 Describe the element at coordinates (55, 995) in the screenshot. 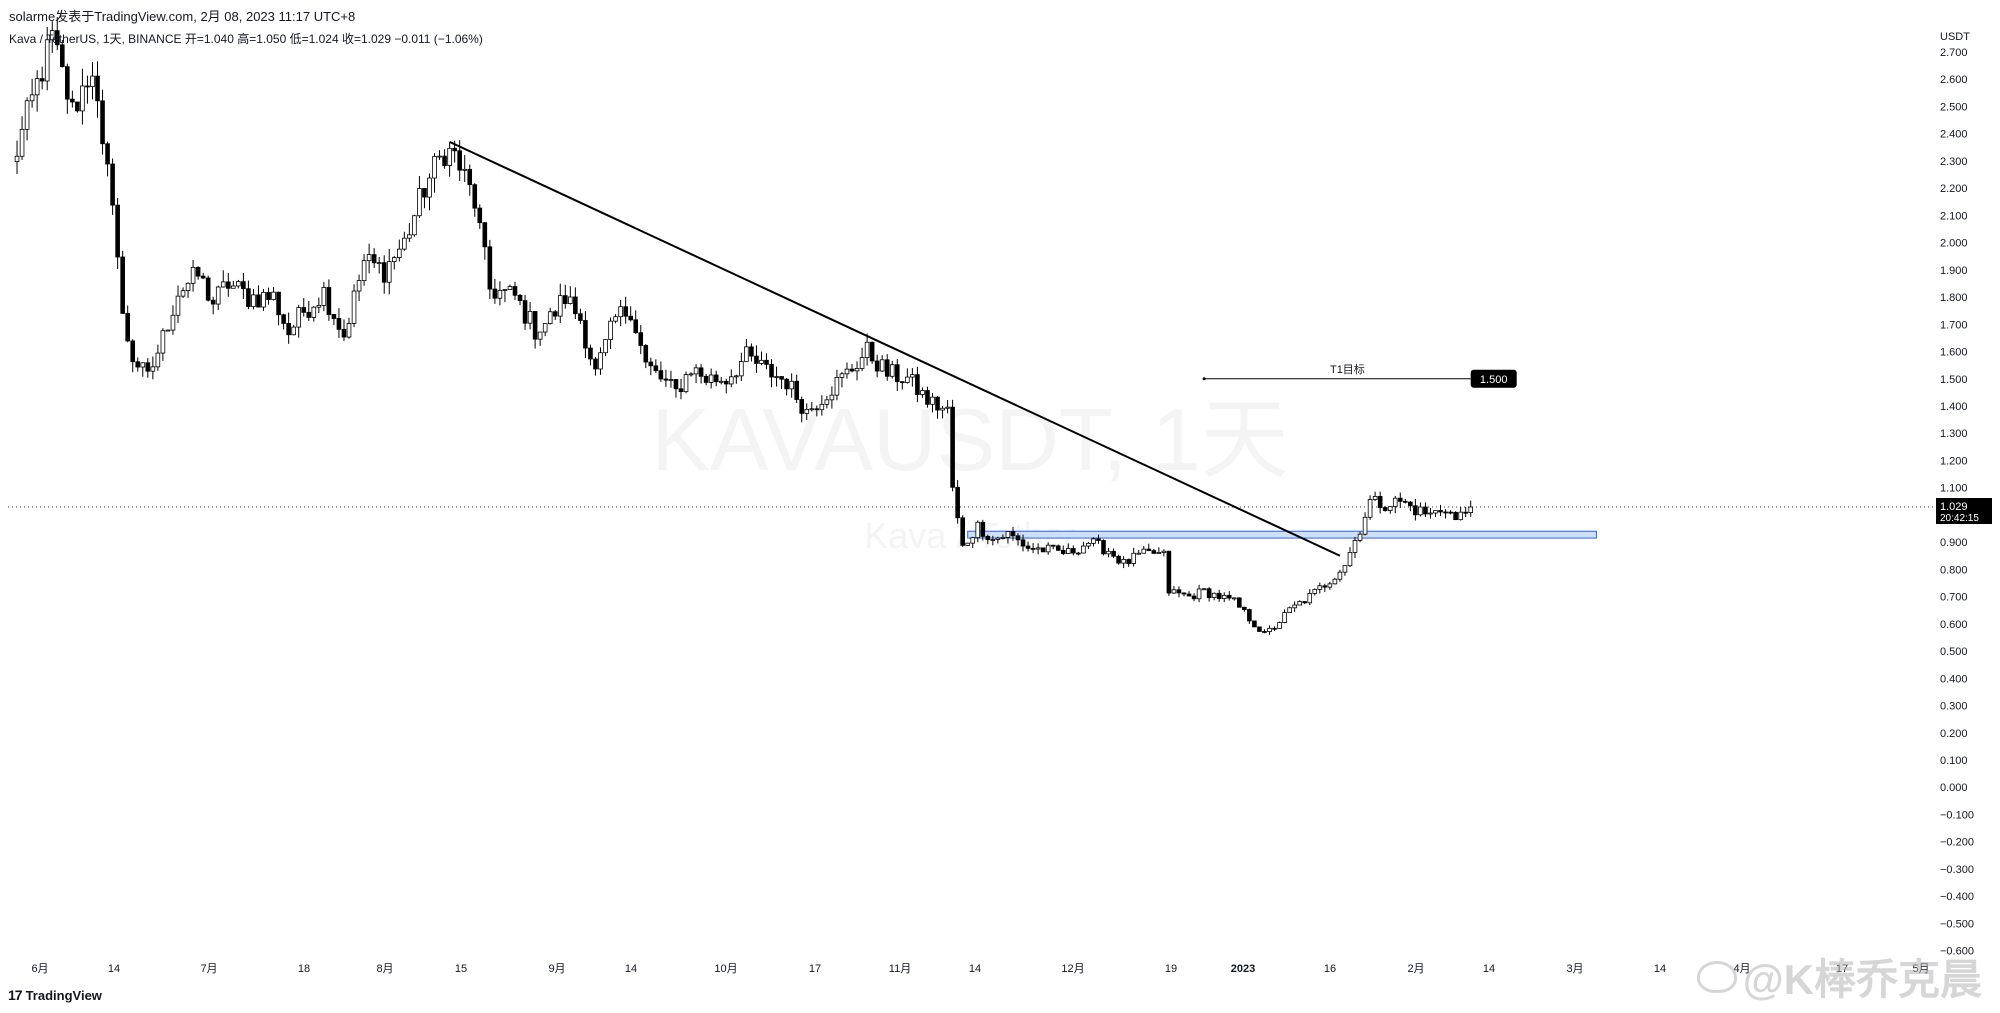

I see `tradingview-logo: 17 TradingView` at that location.